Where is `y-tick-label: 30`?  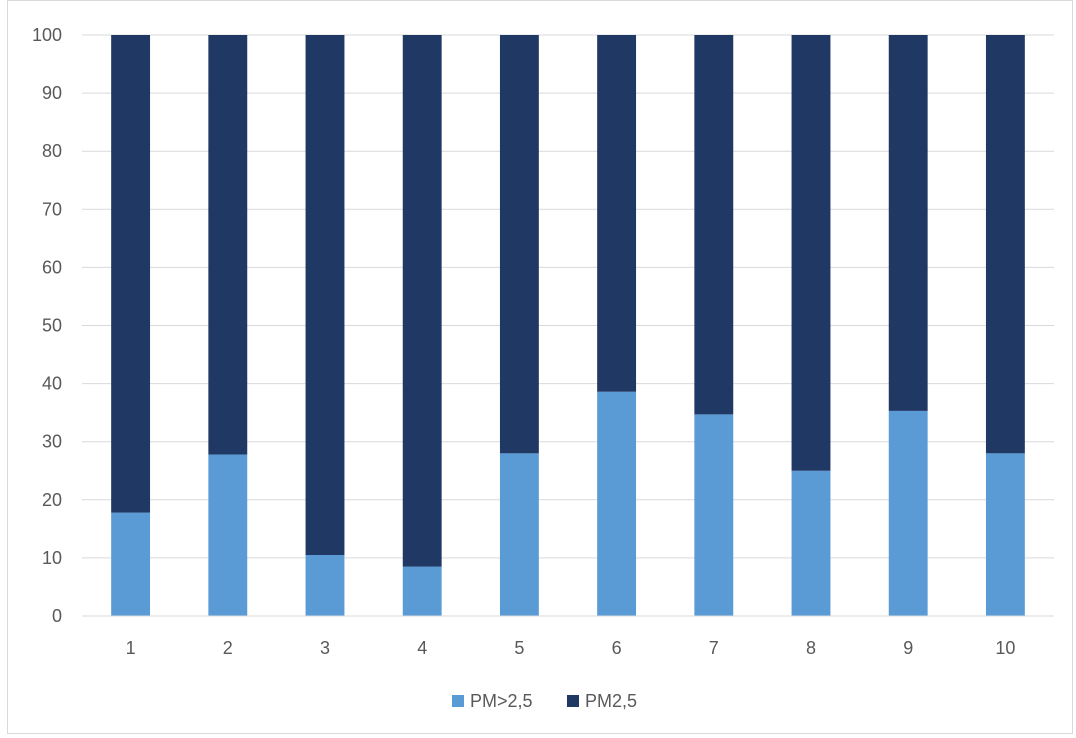
y-tick-label: 30 is located at coordinates (52, 442).